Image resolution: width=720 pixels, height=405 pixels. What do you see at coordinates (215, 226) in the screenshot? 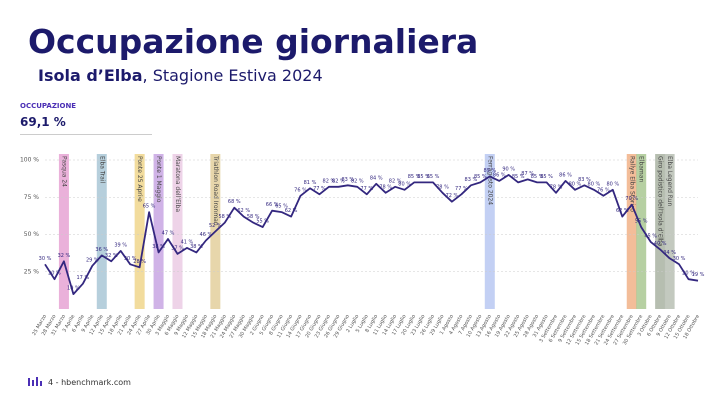
I see `data-label: 52 %` at bounding box center [215, 226].